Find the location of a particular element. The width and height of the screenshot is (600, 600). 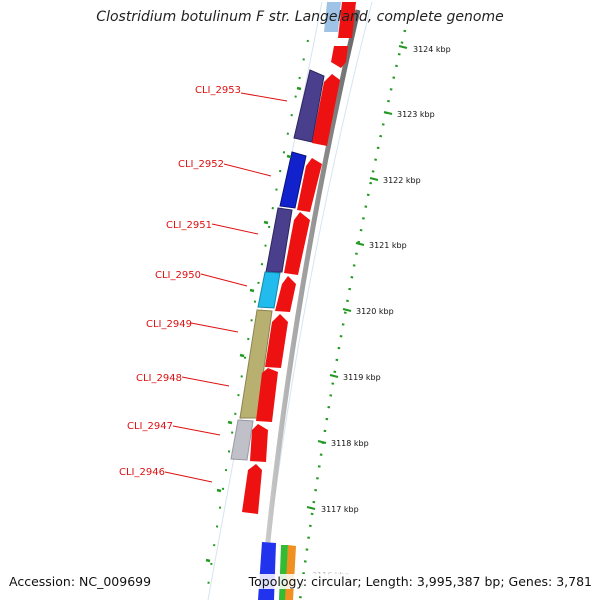

gene-cli-2951-block is located at coordinates (279, 240).